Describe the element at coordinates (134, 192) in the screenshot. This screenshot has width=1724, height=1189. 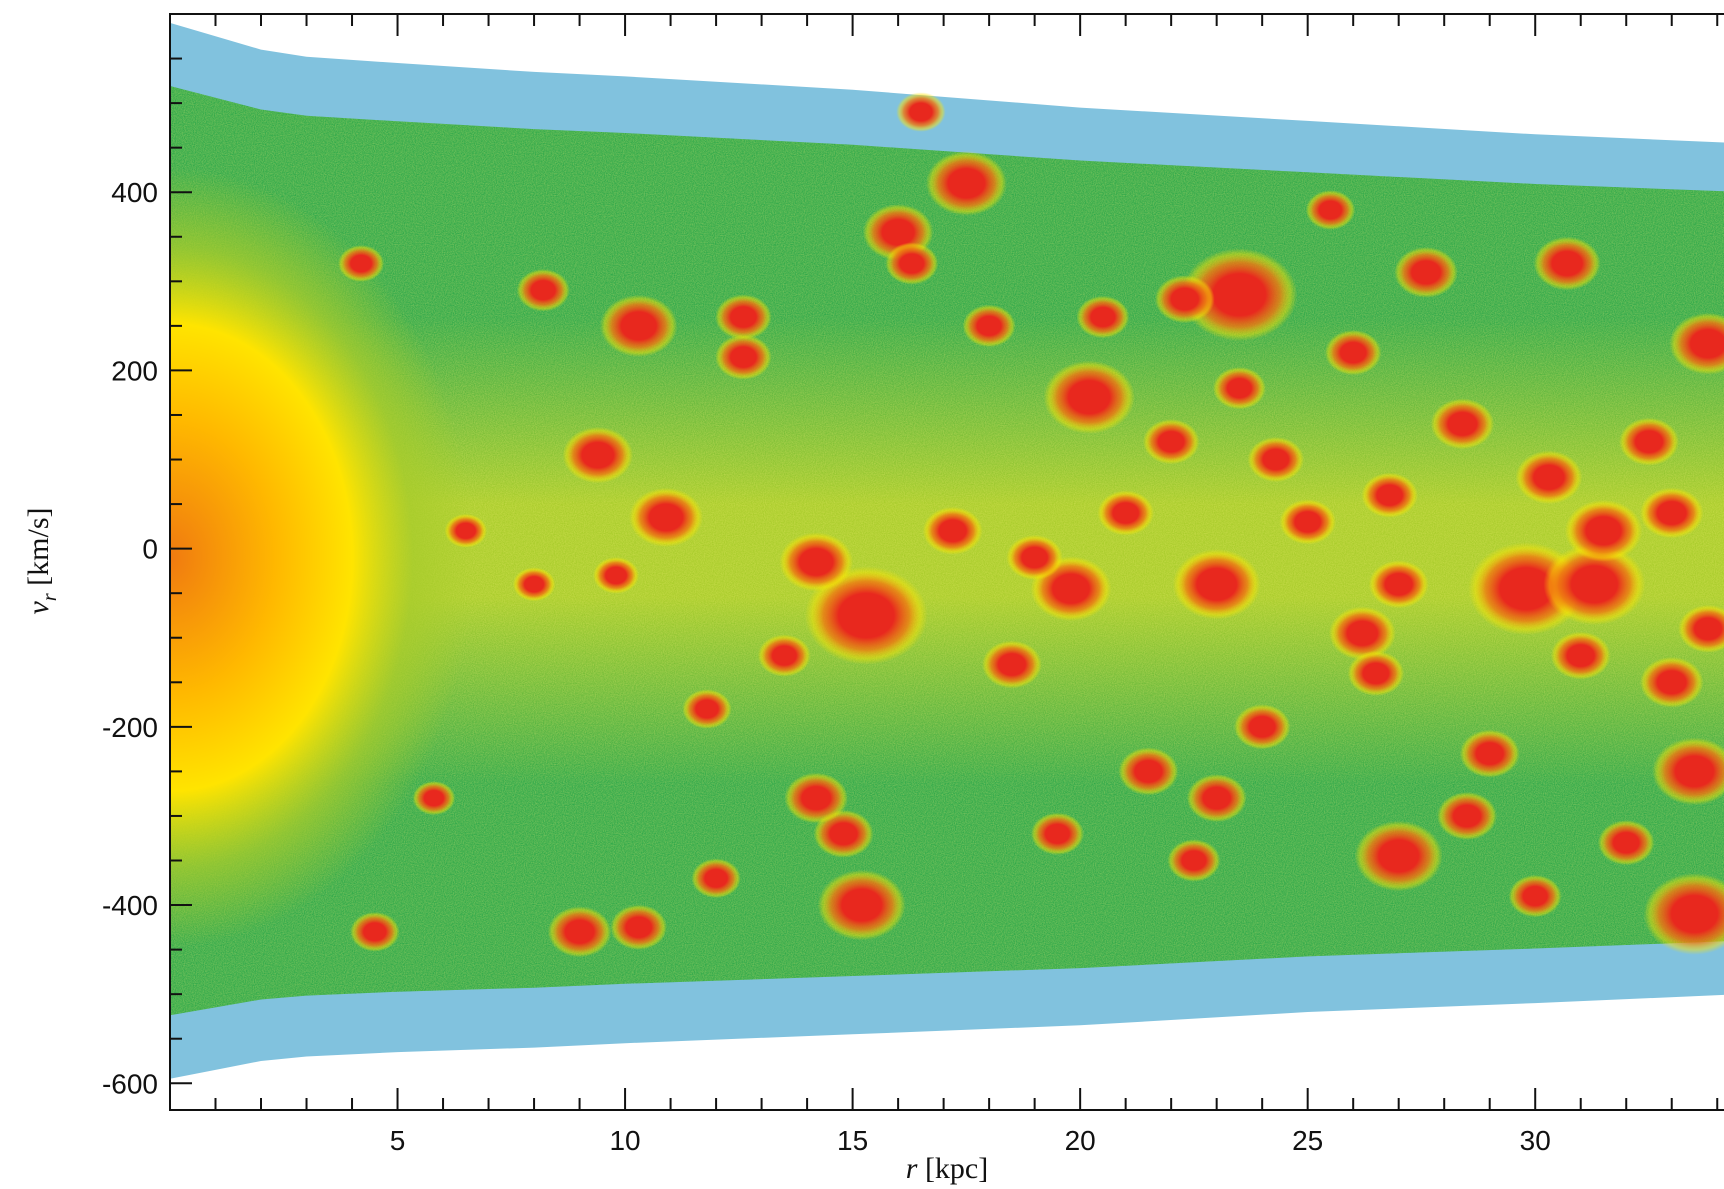
I see `y-tick-label: 400` at that location.